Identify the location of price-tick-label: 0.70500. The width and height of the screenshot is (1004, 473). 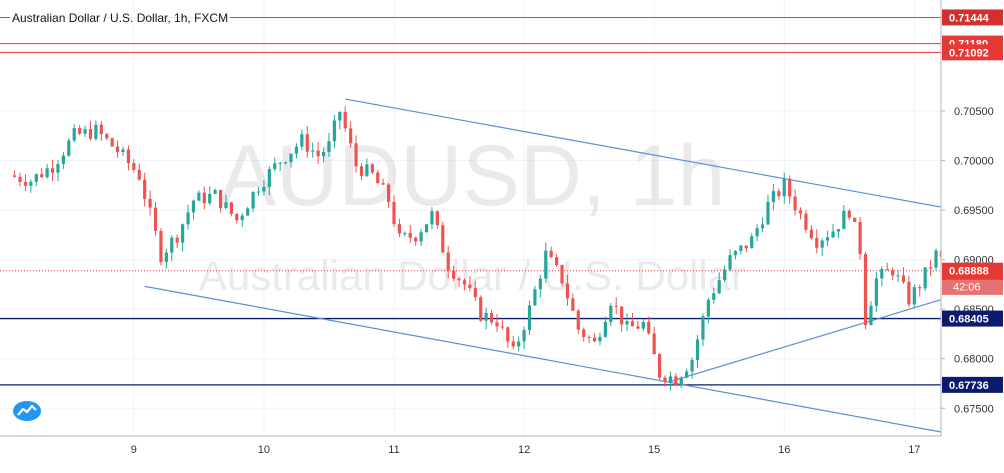
(974, 112).